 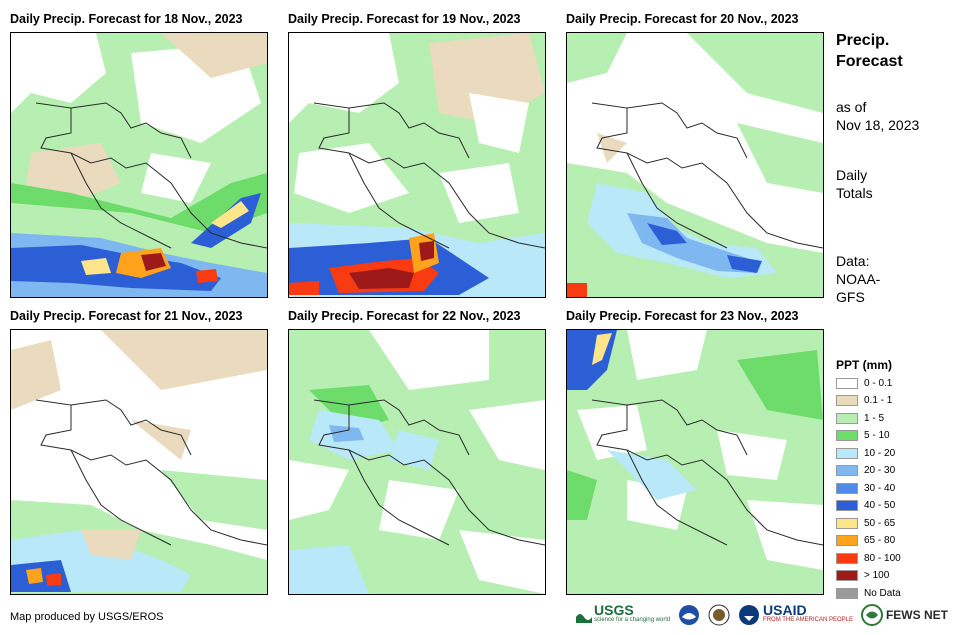 What do you see at coordinates (880, 523) in the screenshot?
I see `legend-label: 50 - 65` at bounding box center [880, 523].